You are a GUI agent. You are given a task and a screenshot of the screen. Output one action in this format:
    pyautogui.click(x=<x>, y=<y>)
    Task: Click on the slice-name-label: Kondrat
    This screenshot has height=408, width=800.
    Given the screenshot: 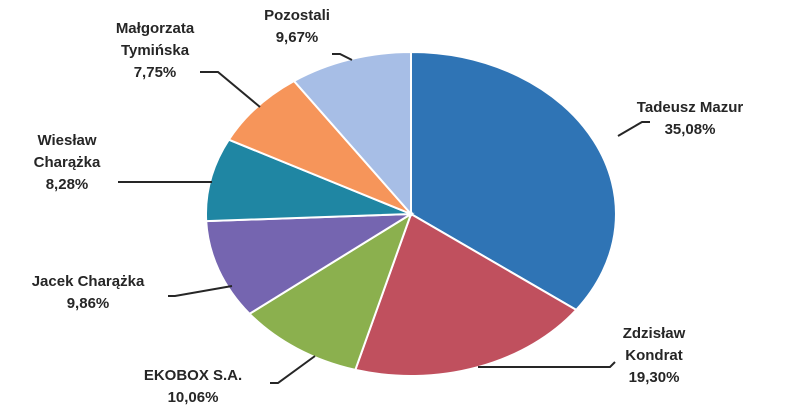 What is the action you would take?
    pyautogui.click(x=654, y=355)
    